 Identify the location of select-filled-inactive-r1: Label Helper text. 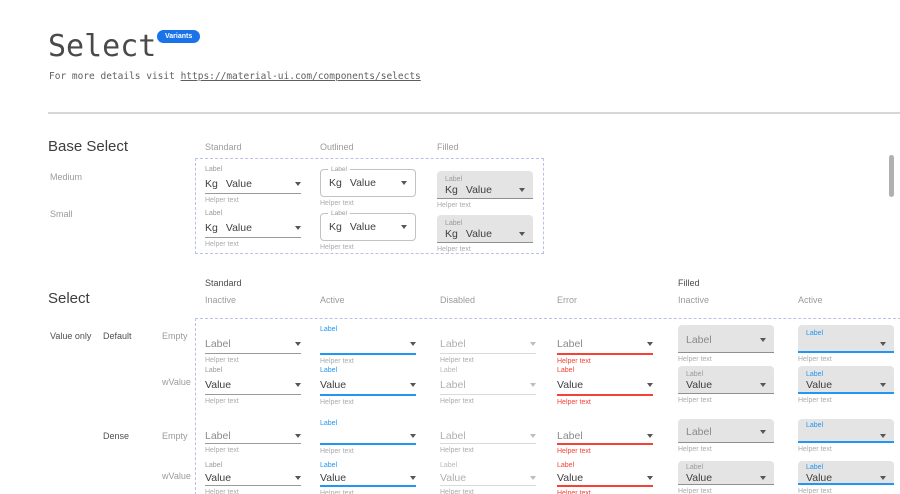
(726, 344).